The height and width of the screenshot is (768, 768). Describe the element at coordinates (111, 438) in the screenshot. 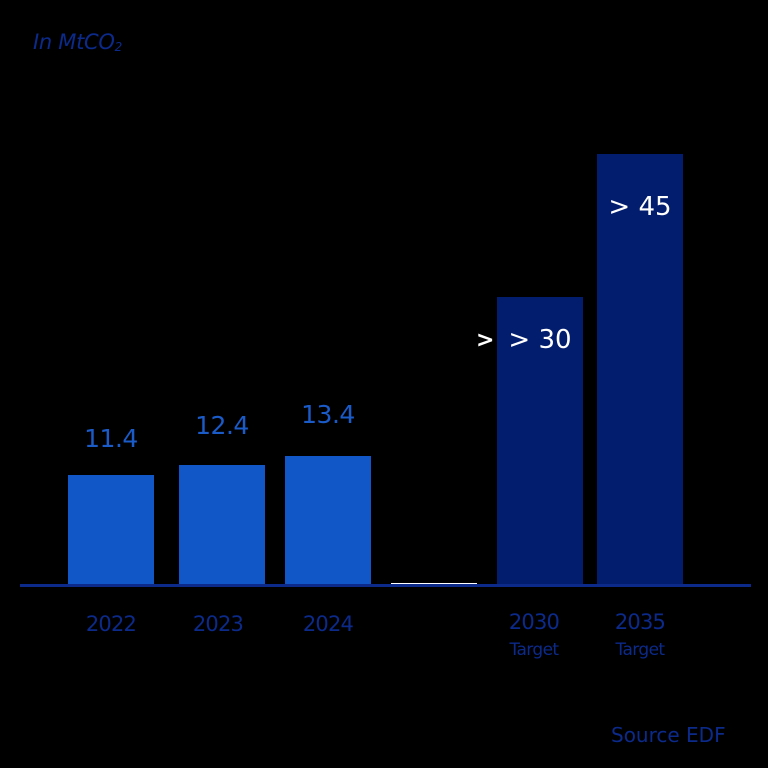

I see `value-label-2022: 11.4` at that location.